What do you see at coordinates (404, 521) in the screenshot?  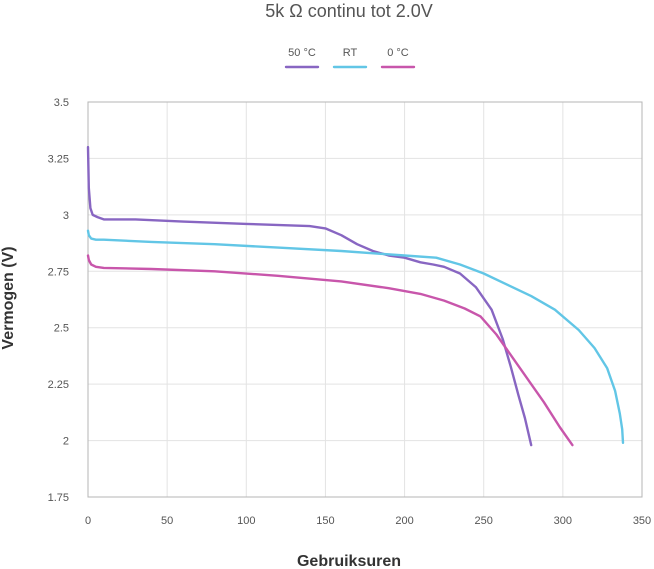 I see `x-tick-label: 200` at bounding box center [404, 521].